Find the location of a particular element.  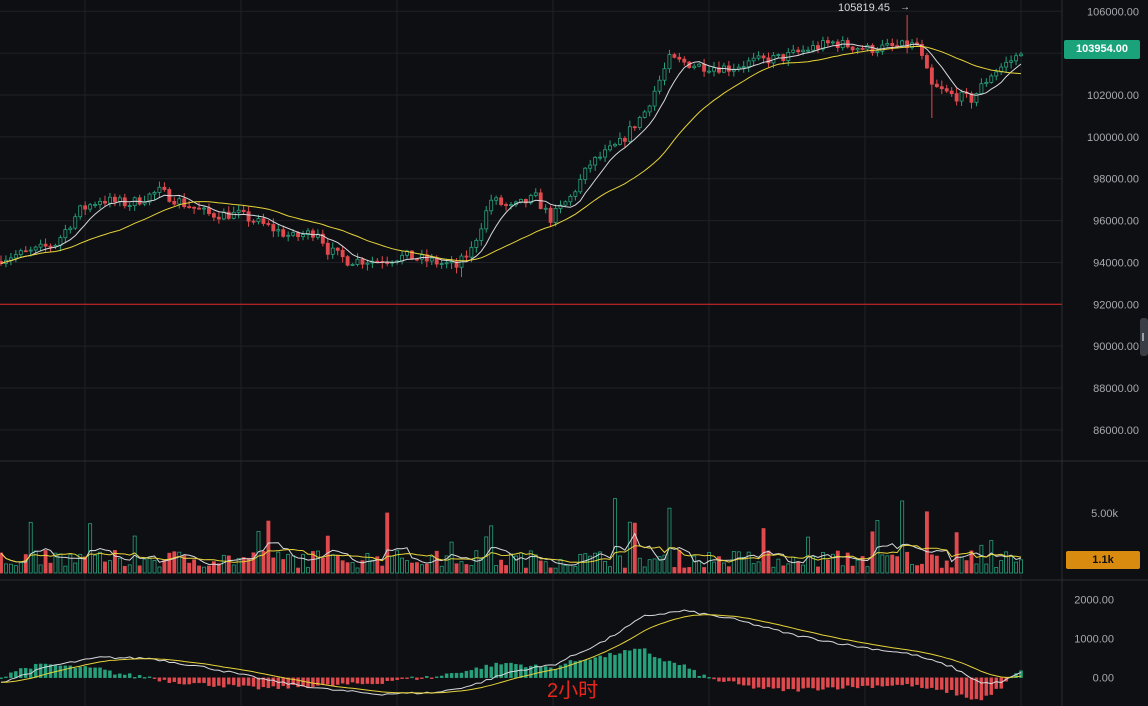

high-marker-label: 105819.45 is located at coordinates (864, 8).